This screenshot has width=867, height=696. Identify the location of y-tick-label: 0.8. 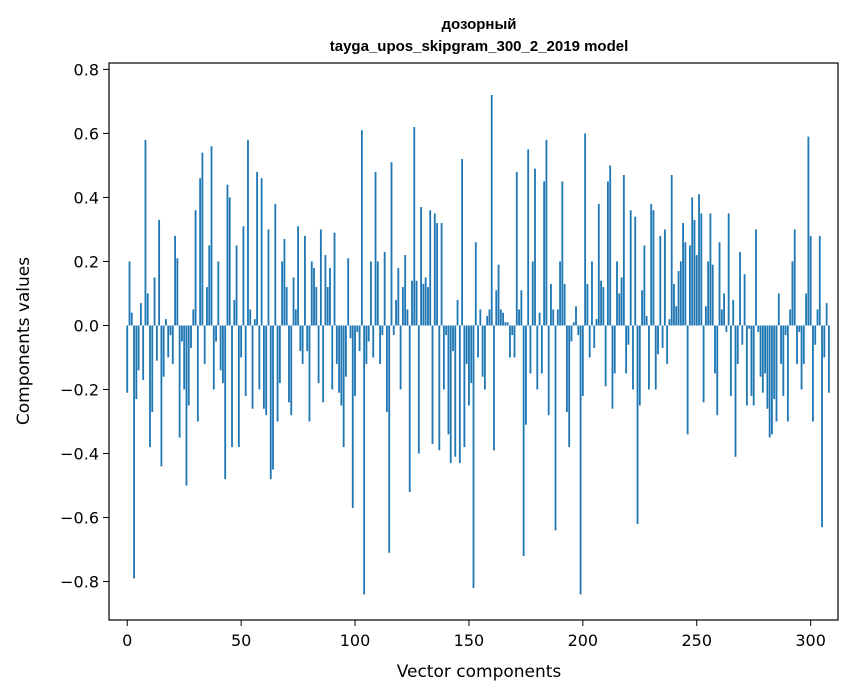
(86, 69).